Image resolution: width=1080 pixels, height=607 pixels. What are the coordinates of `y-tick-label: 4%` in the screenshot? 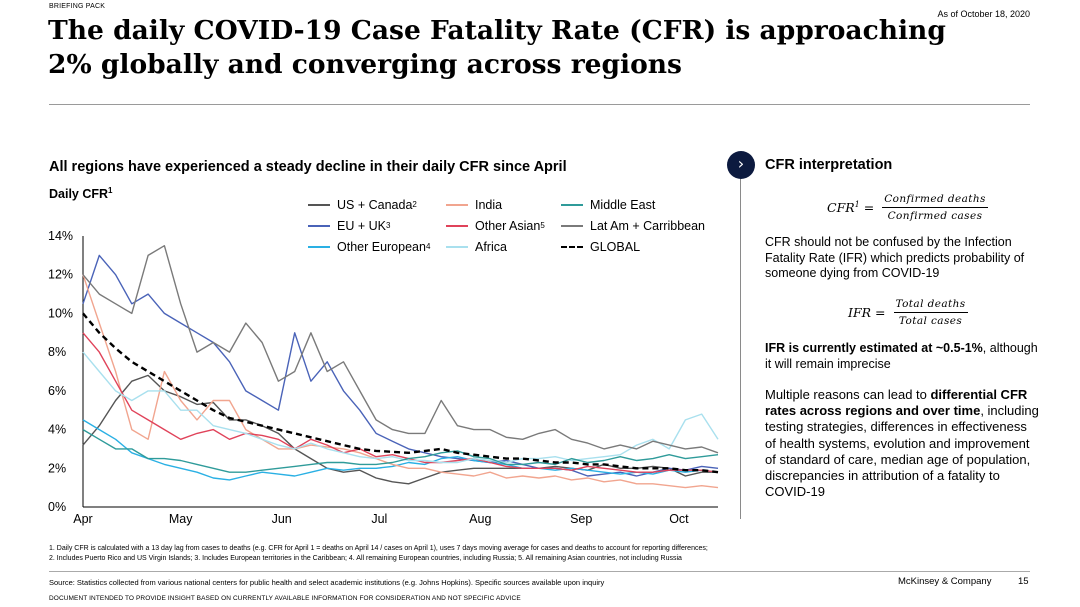 It's located at (57, 430).